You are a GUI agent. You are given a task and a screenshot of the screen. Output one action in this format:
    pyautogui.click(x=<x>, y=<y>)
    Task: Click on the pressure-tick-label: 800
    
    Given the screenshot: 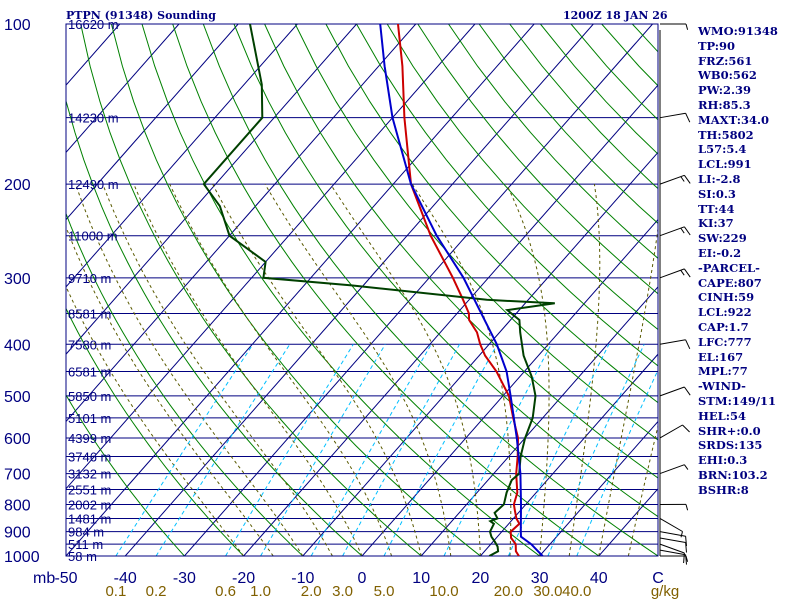 What is the action you would take?
    pyautogui.click(x=17, y=505)
    